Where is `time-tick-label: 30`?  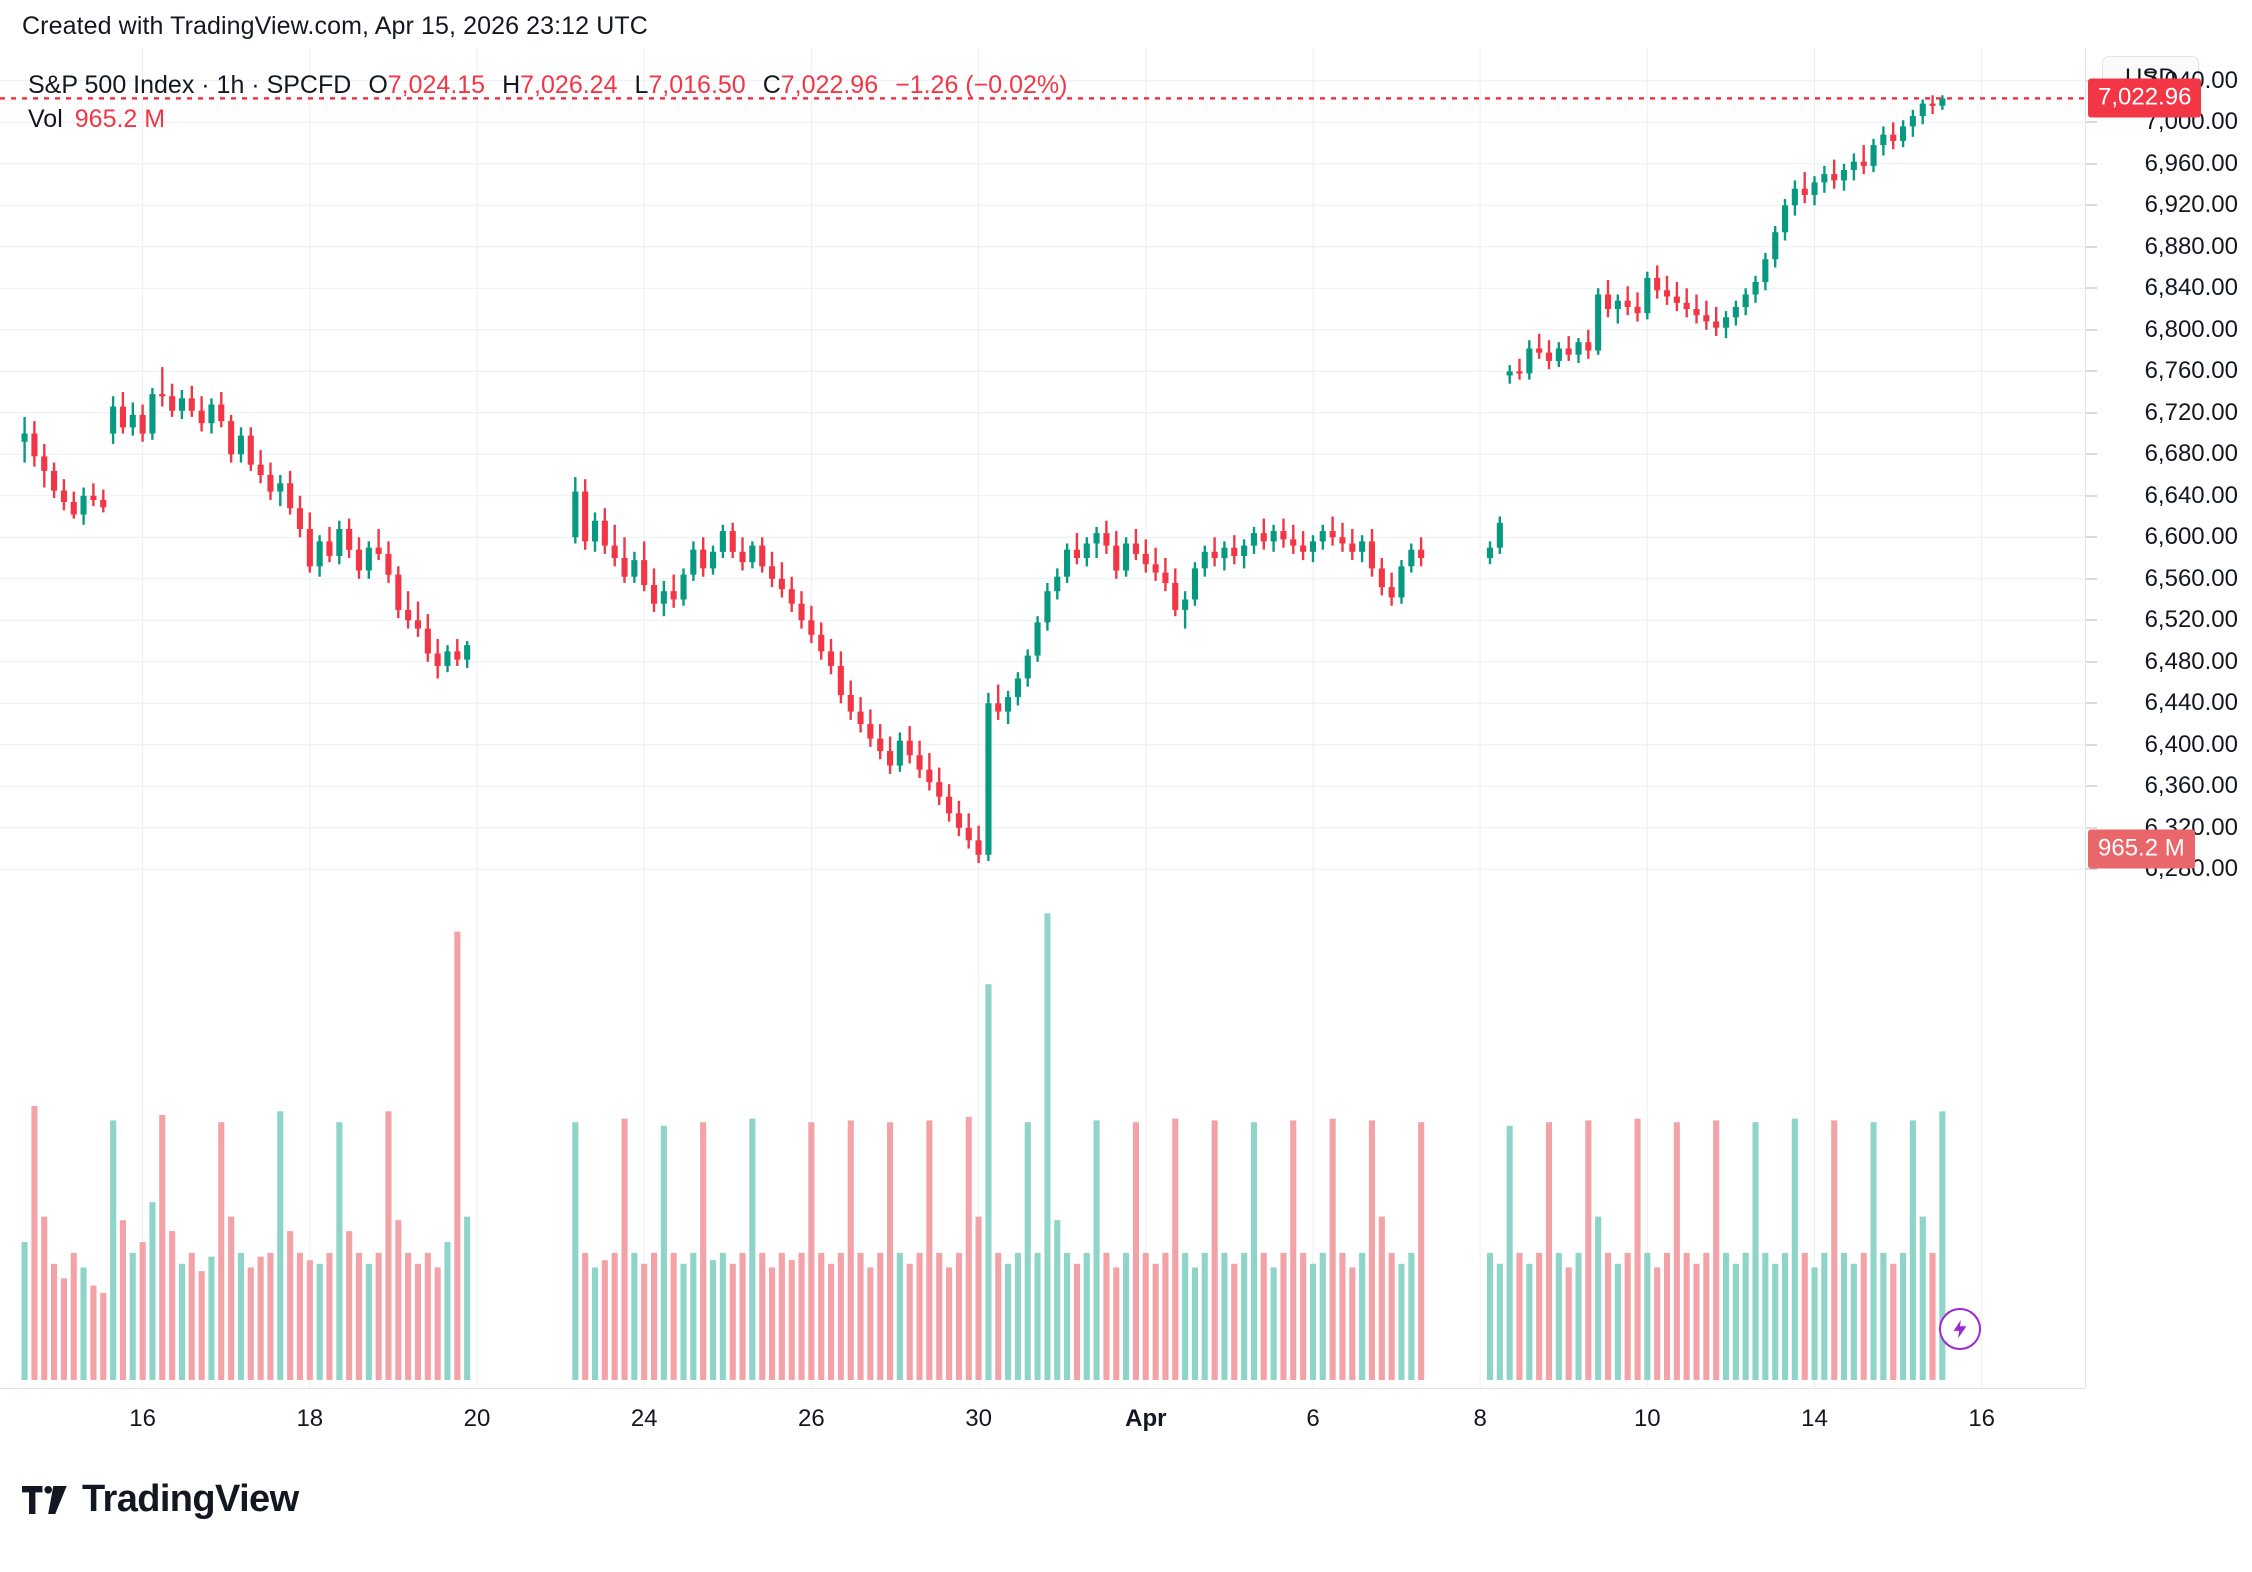 time-tick-label: 30 is located at coordinates (978, 1418).